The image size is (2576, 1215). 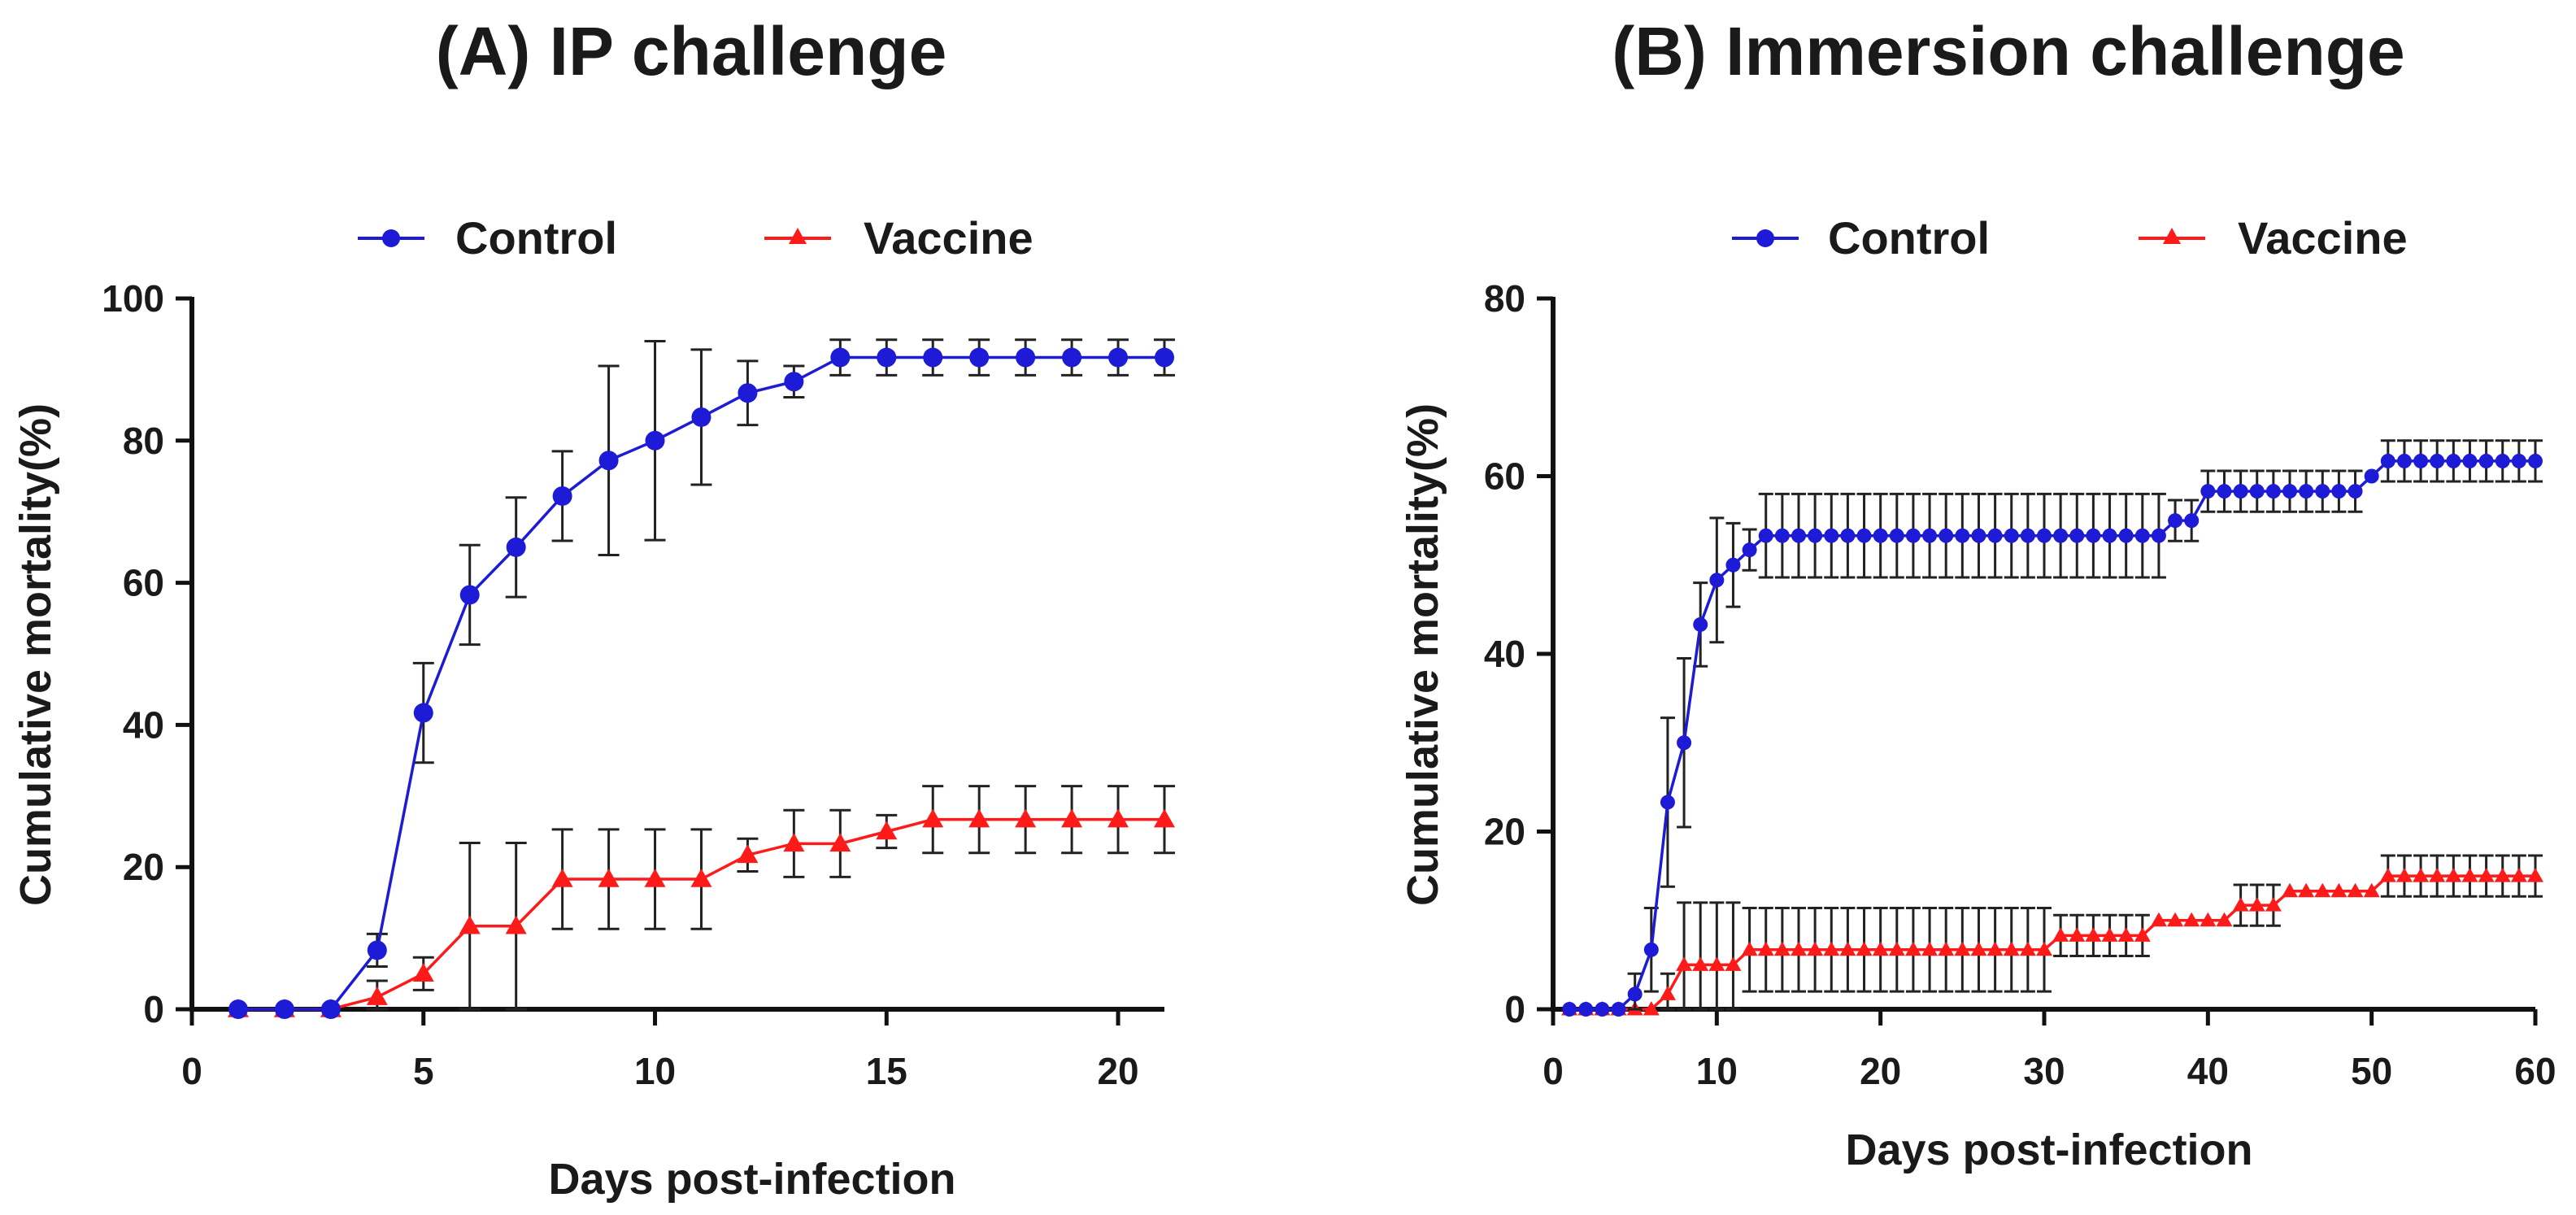 I want to click on chart-title: (A) IP challenge, so click(x=692, y=51).